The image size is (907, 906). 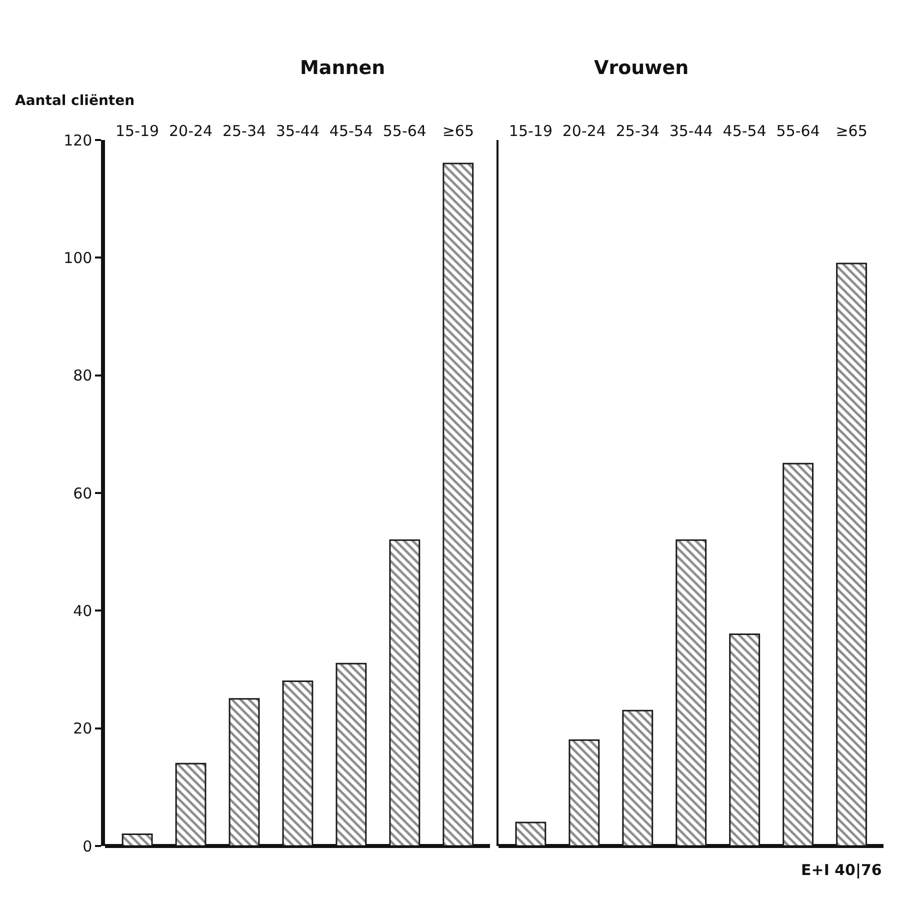 I want to click on chart-title: Vrouwen, so click(x=641, y=68).